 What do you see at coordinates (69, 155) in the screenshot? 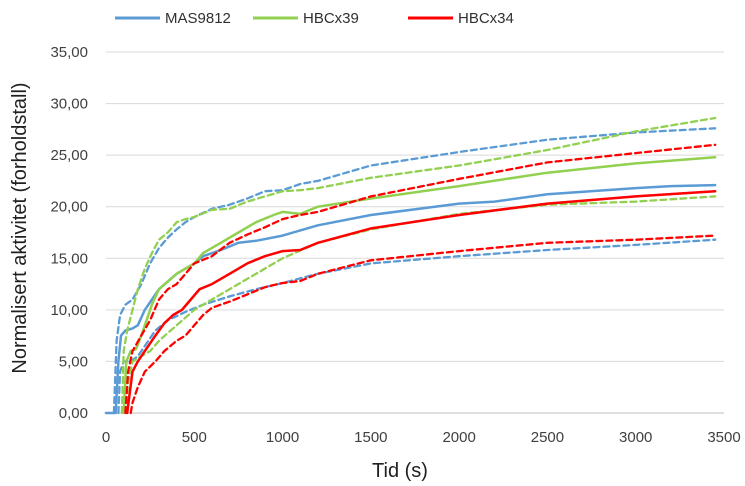
I see `y-tick-label: 25,00` at bounding box center [69, 155].